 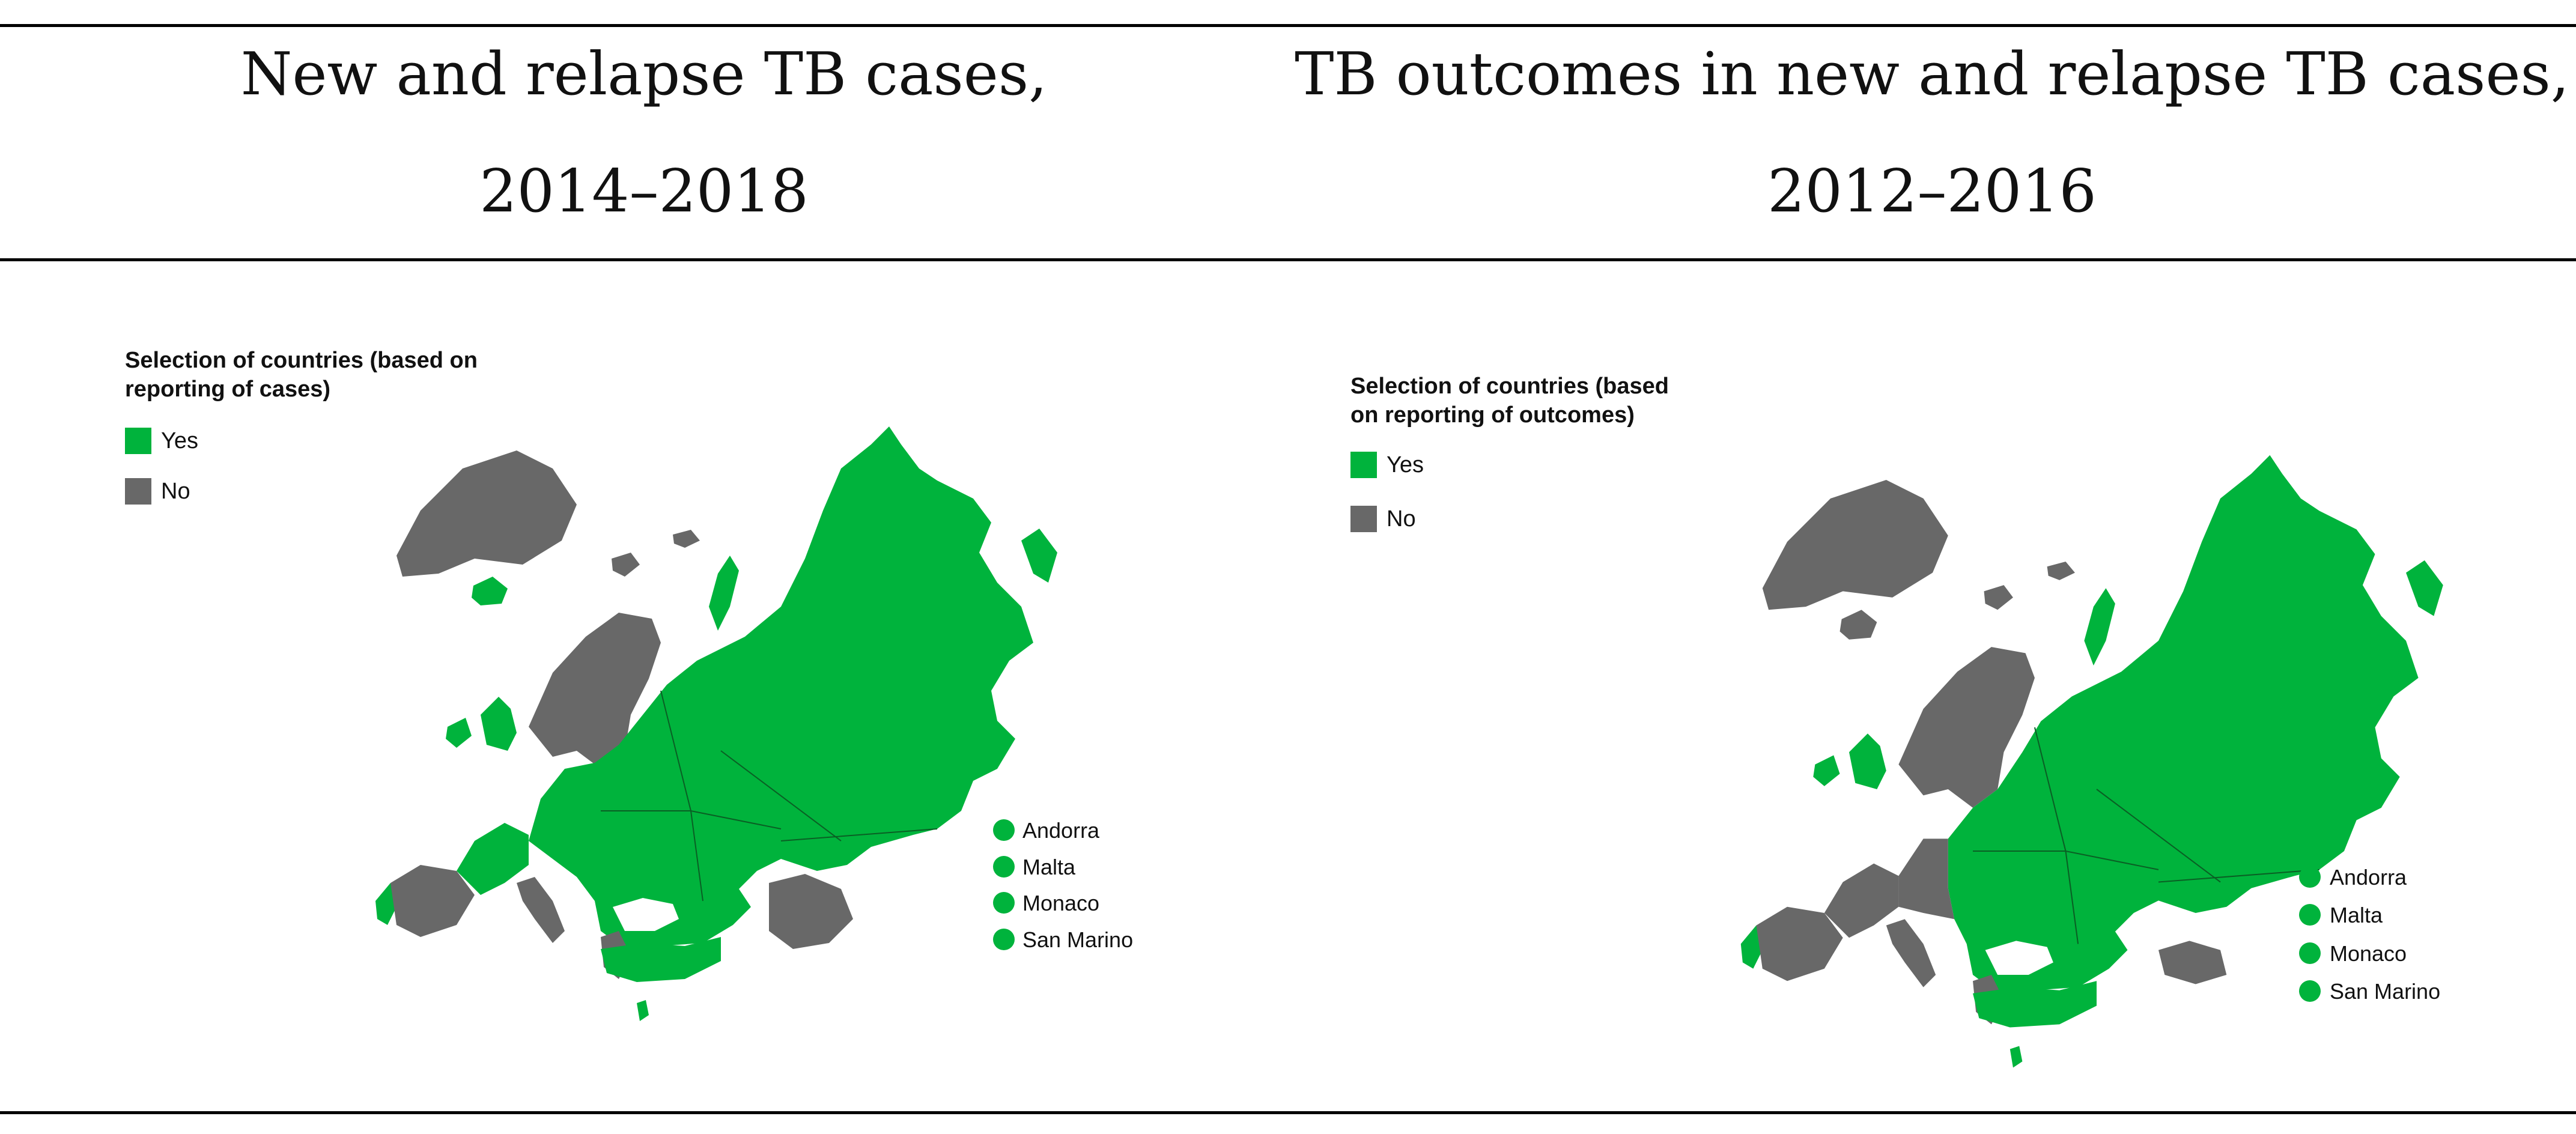 I want to click on map-right, so click(x=2091, y=761).